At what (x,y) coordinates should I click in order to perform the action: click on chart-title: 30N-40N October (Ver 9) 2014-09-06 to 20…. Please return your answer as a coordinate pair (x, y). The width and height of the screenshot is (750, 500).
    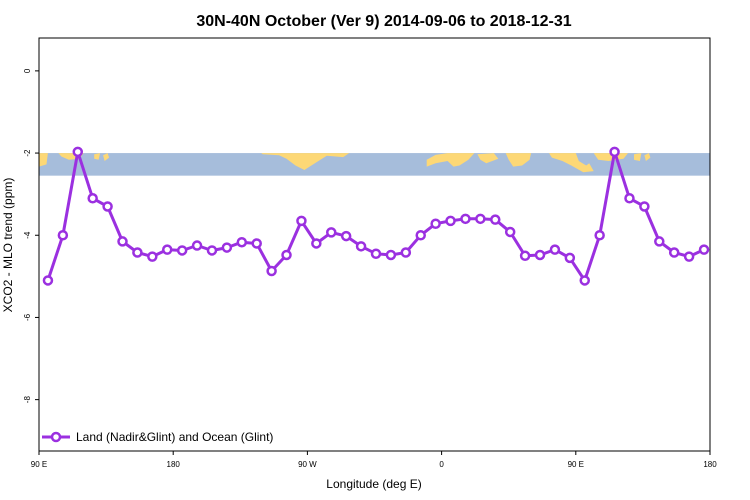
    Looking at the image, I should click on (383, 21).